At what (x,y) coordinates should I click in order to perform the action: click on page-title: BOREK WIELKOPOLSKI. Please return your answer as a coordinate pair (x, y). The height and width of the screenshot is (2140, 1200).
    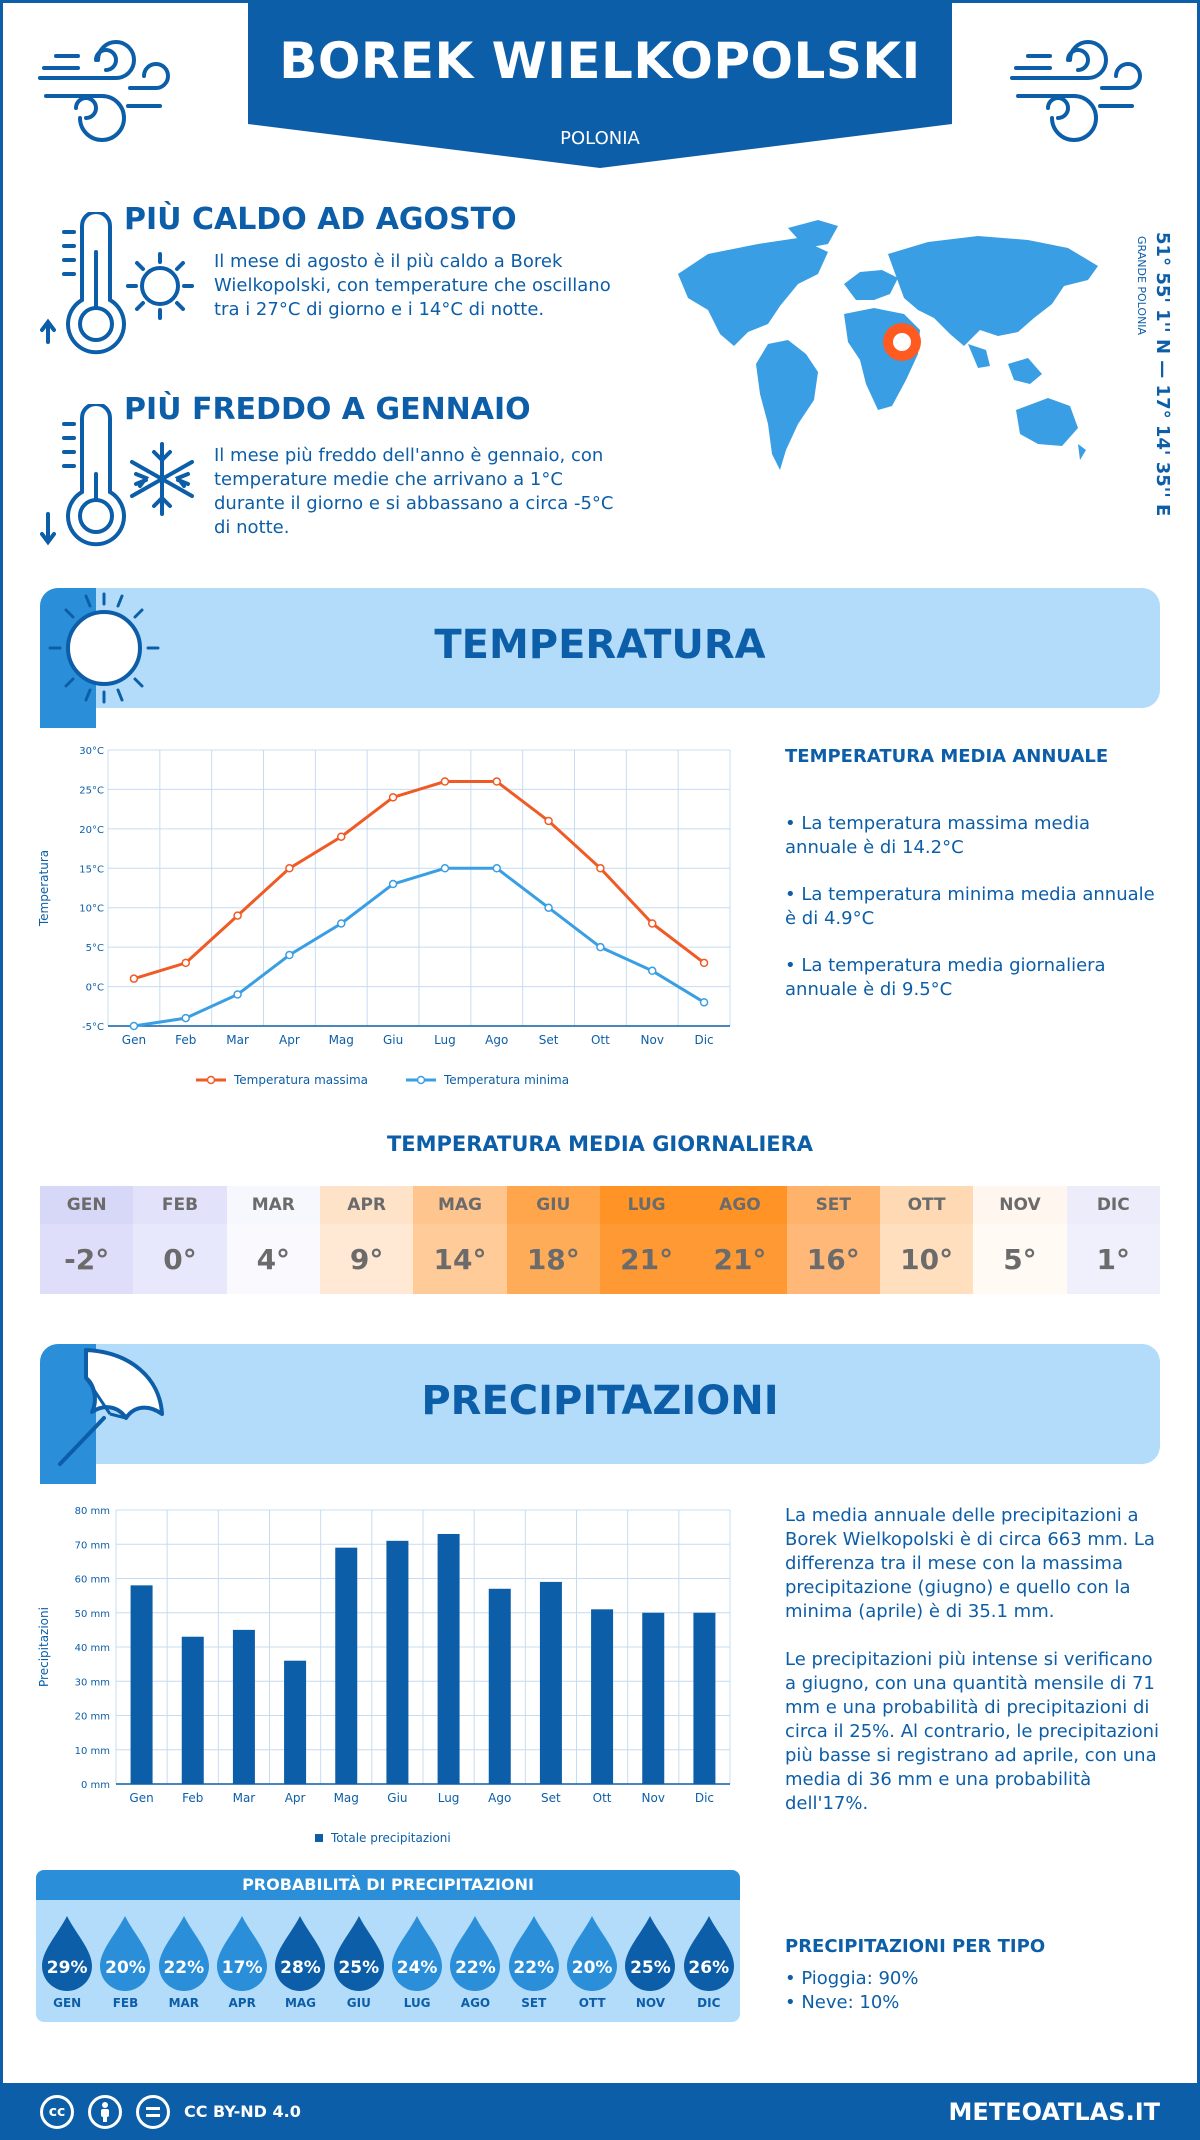
    Looking at the image, I should click on (600, 61).